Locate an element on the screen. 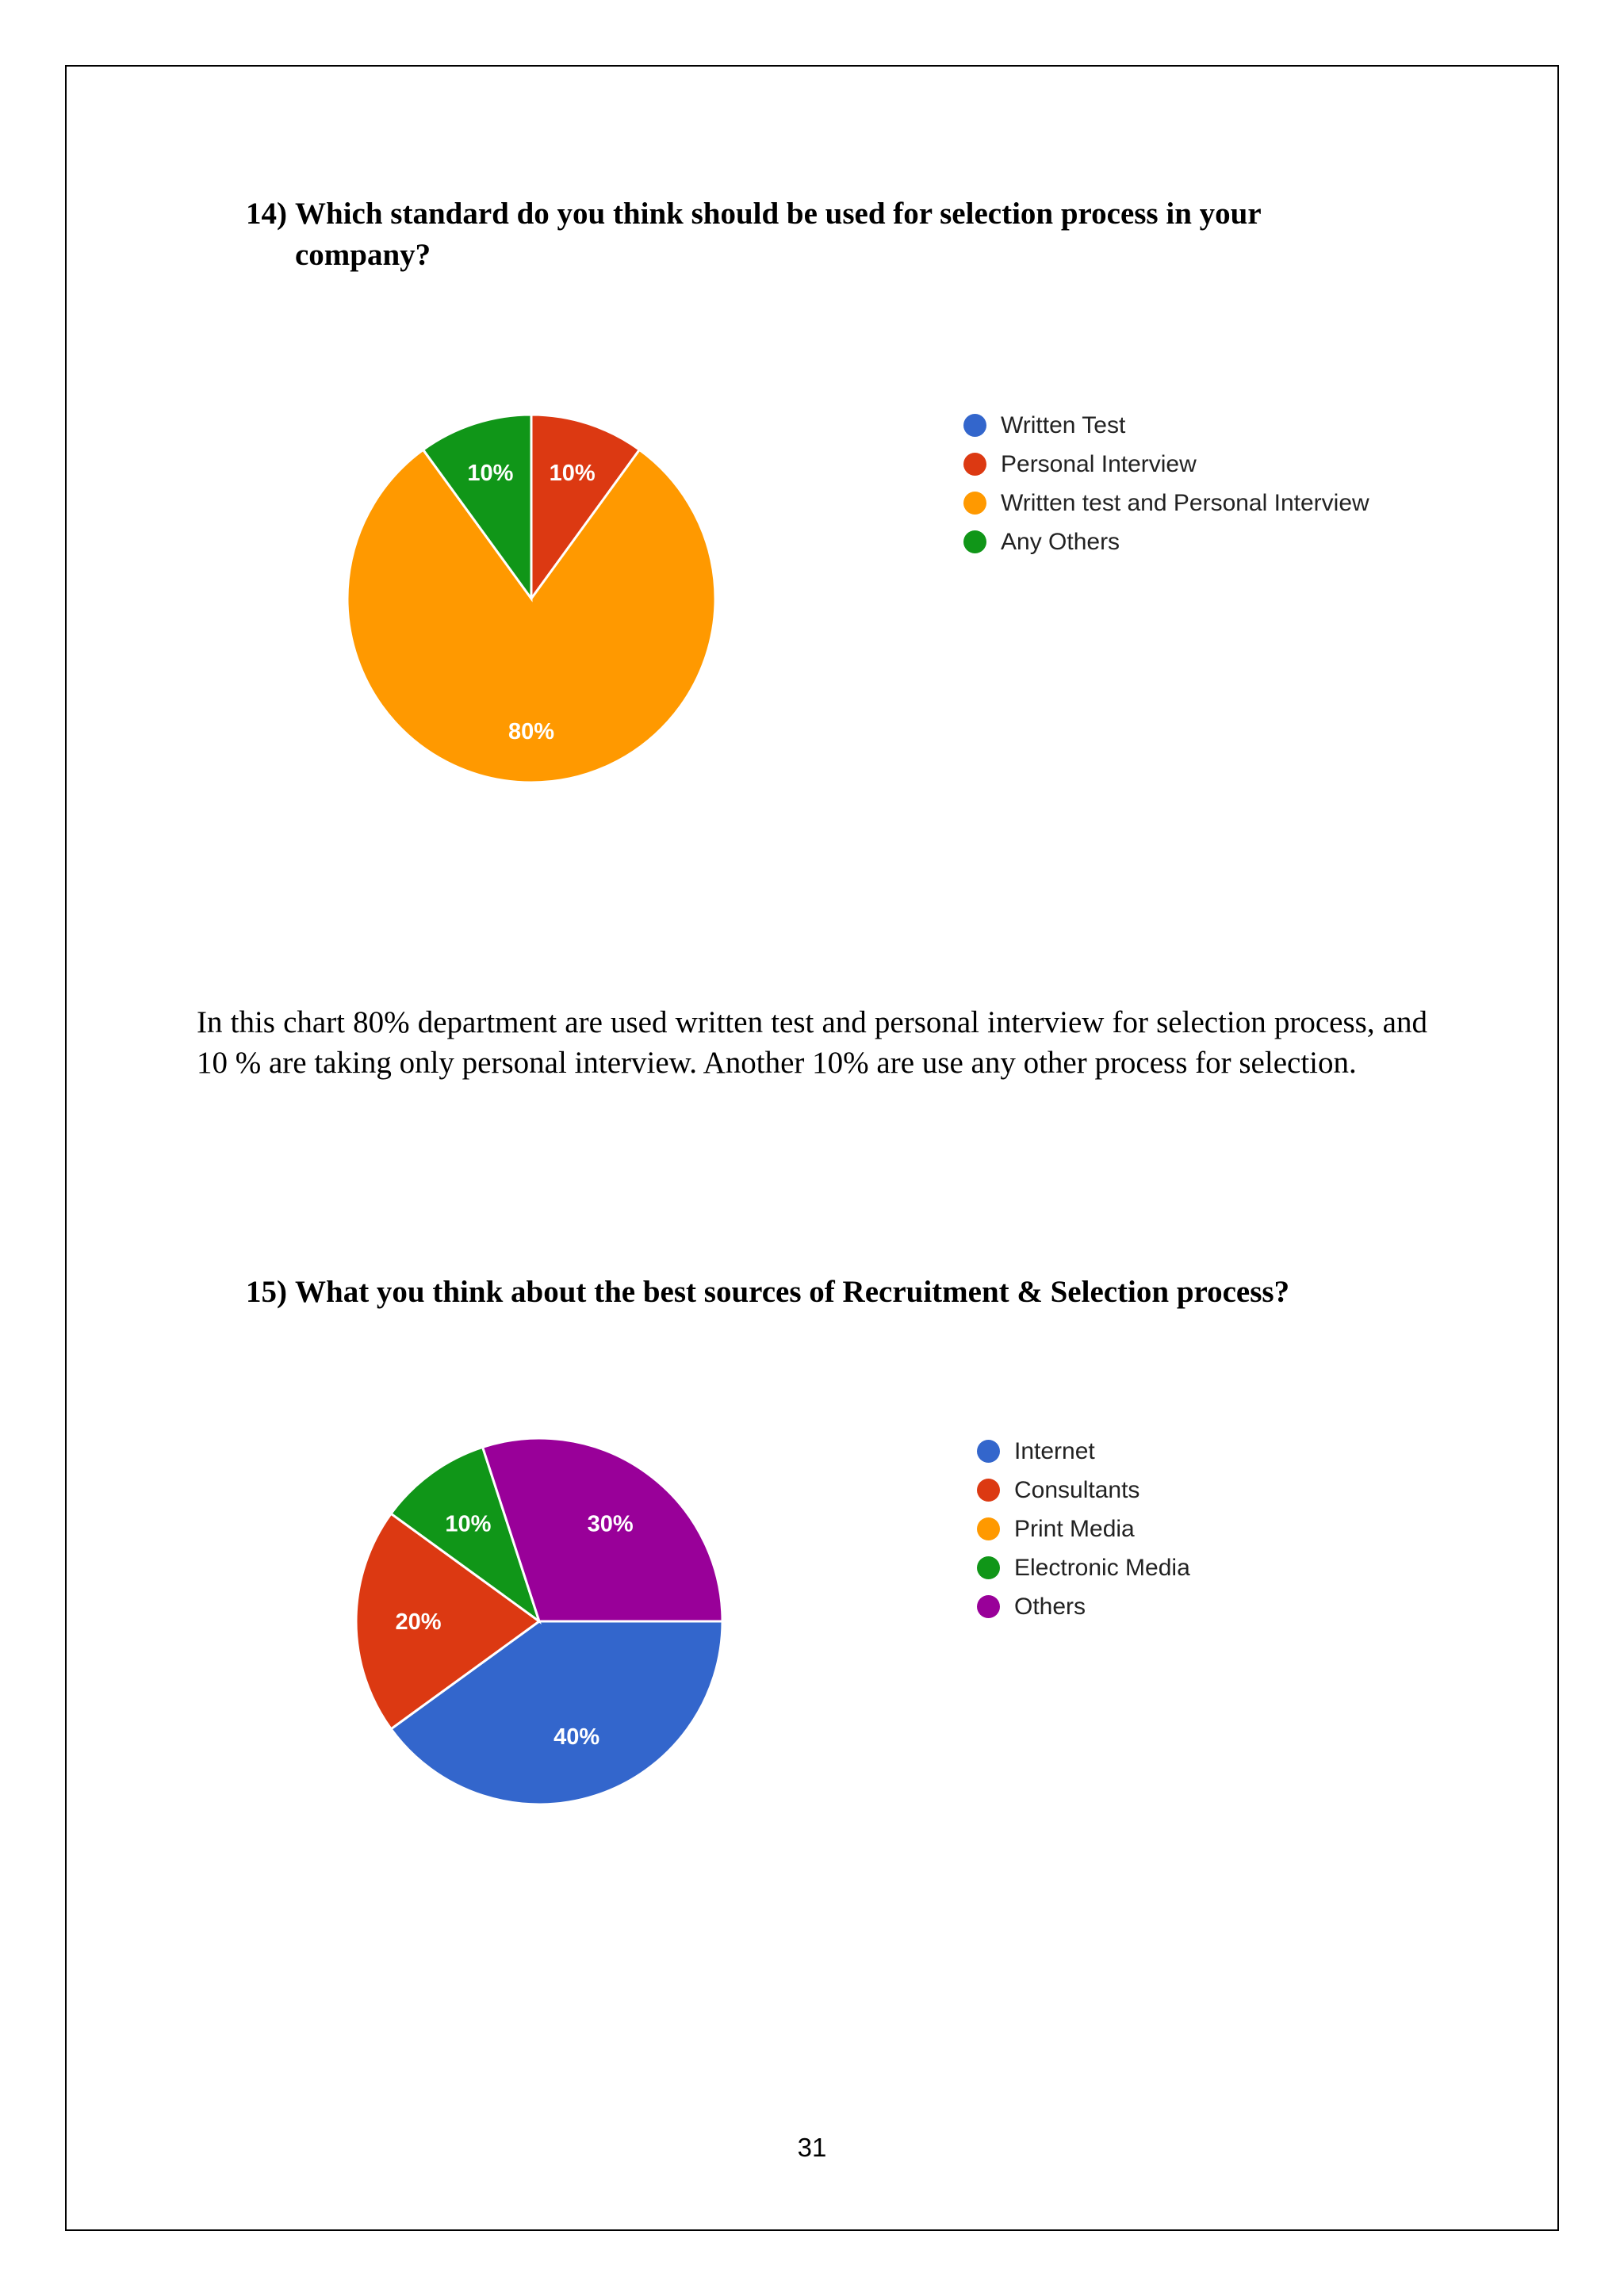 The image size is (1624, 2296). legend-item: Internet is located at coordinates (1083, 1452).